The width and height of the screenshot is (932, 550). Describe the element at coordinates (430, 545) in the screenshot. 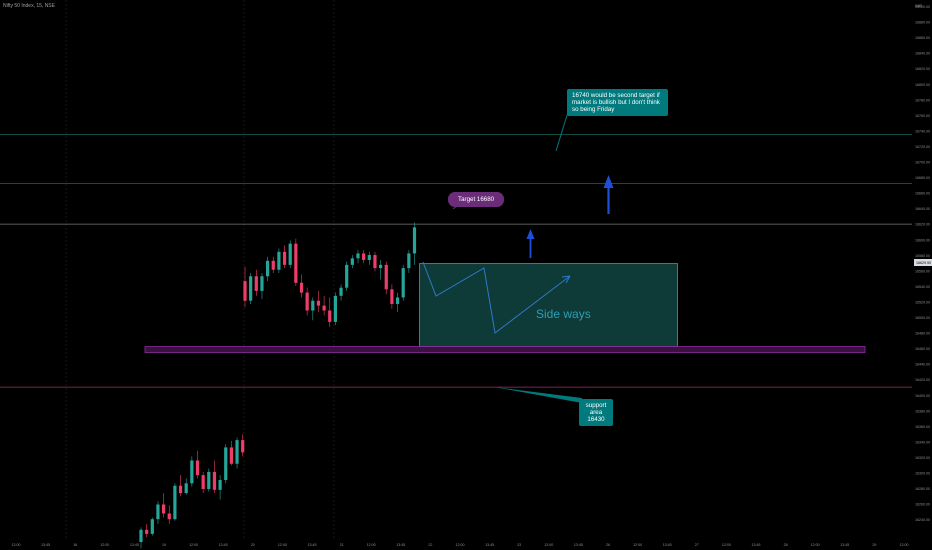

I see `time-tick-label: 22` at that location.